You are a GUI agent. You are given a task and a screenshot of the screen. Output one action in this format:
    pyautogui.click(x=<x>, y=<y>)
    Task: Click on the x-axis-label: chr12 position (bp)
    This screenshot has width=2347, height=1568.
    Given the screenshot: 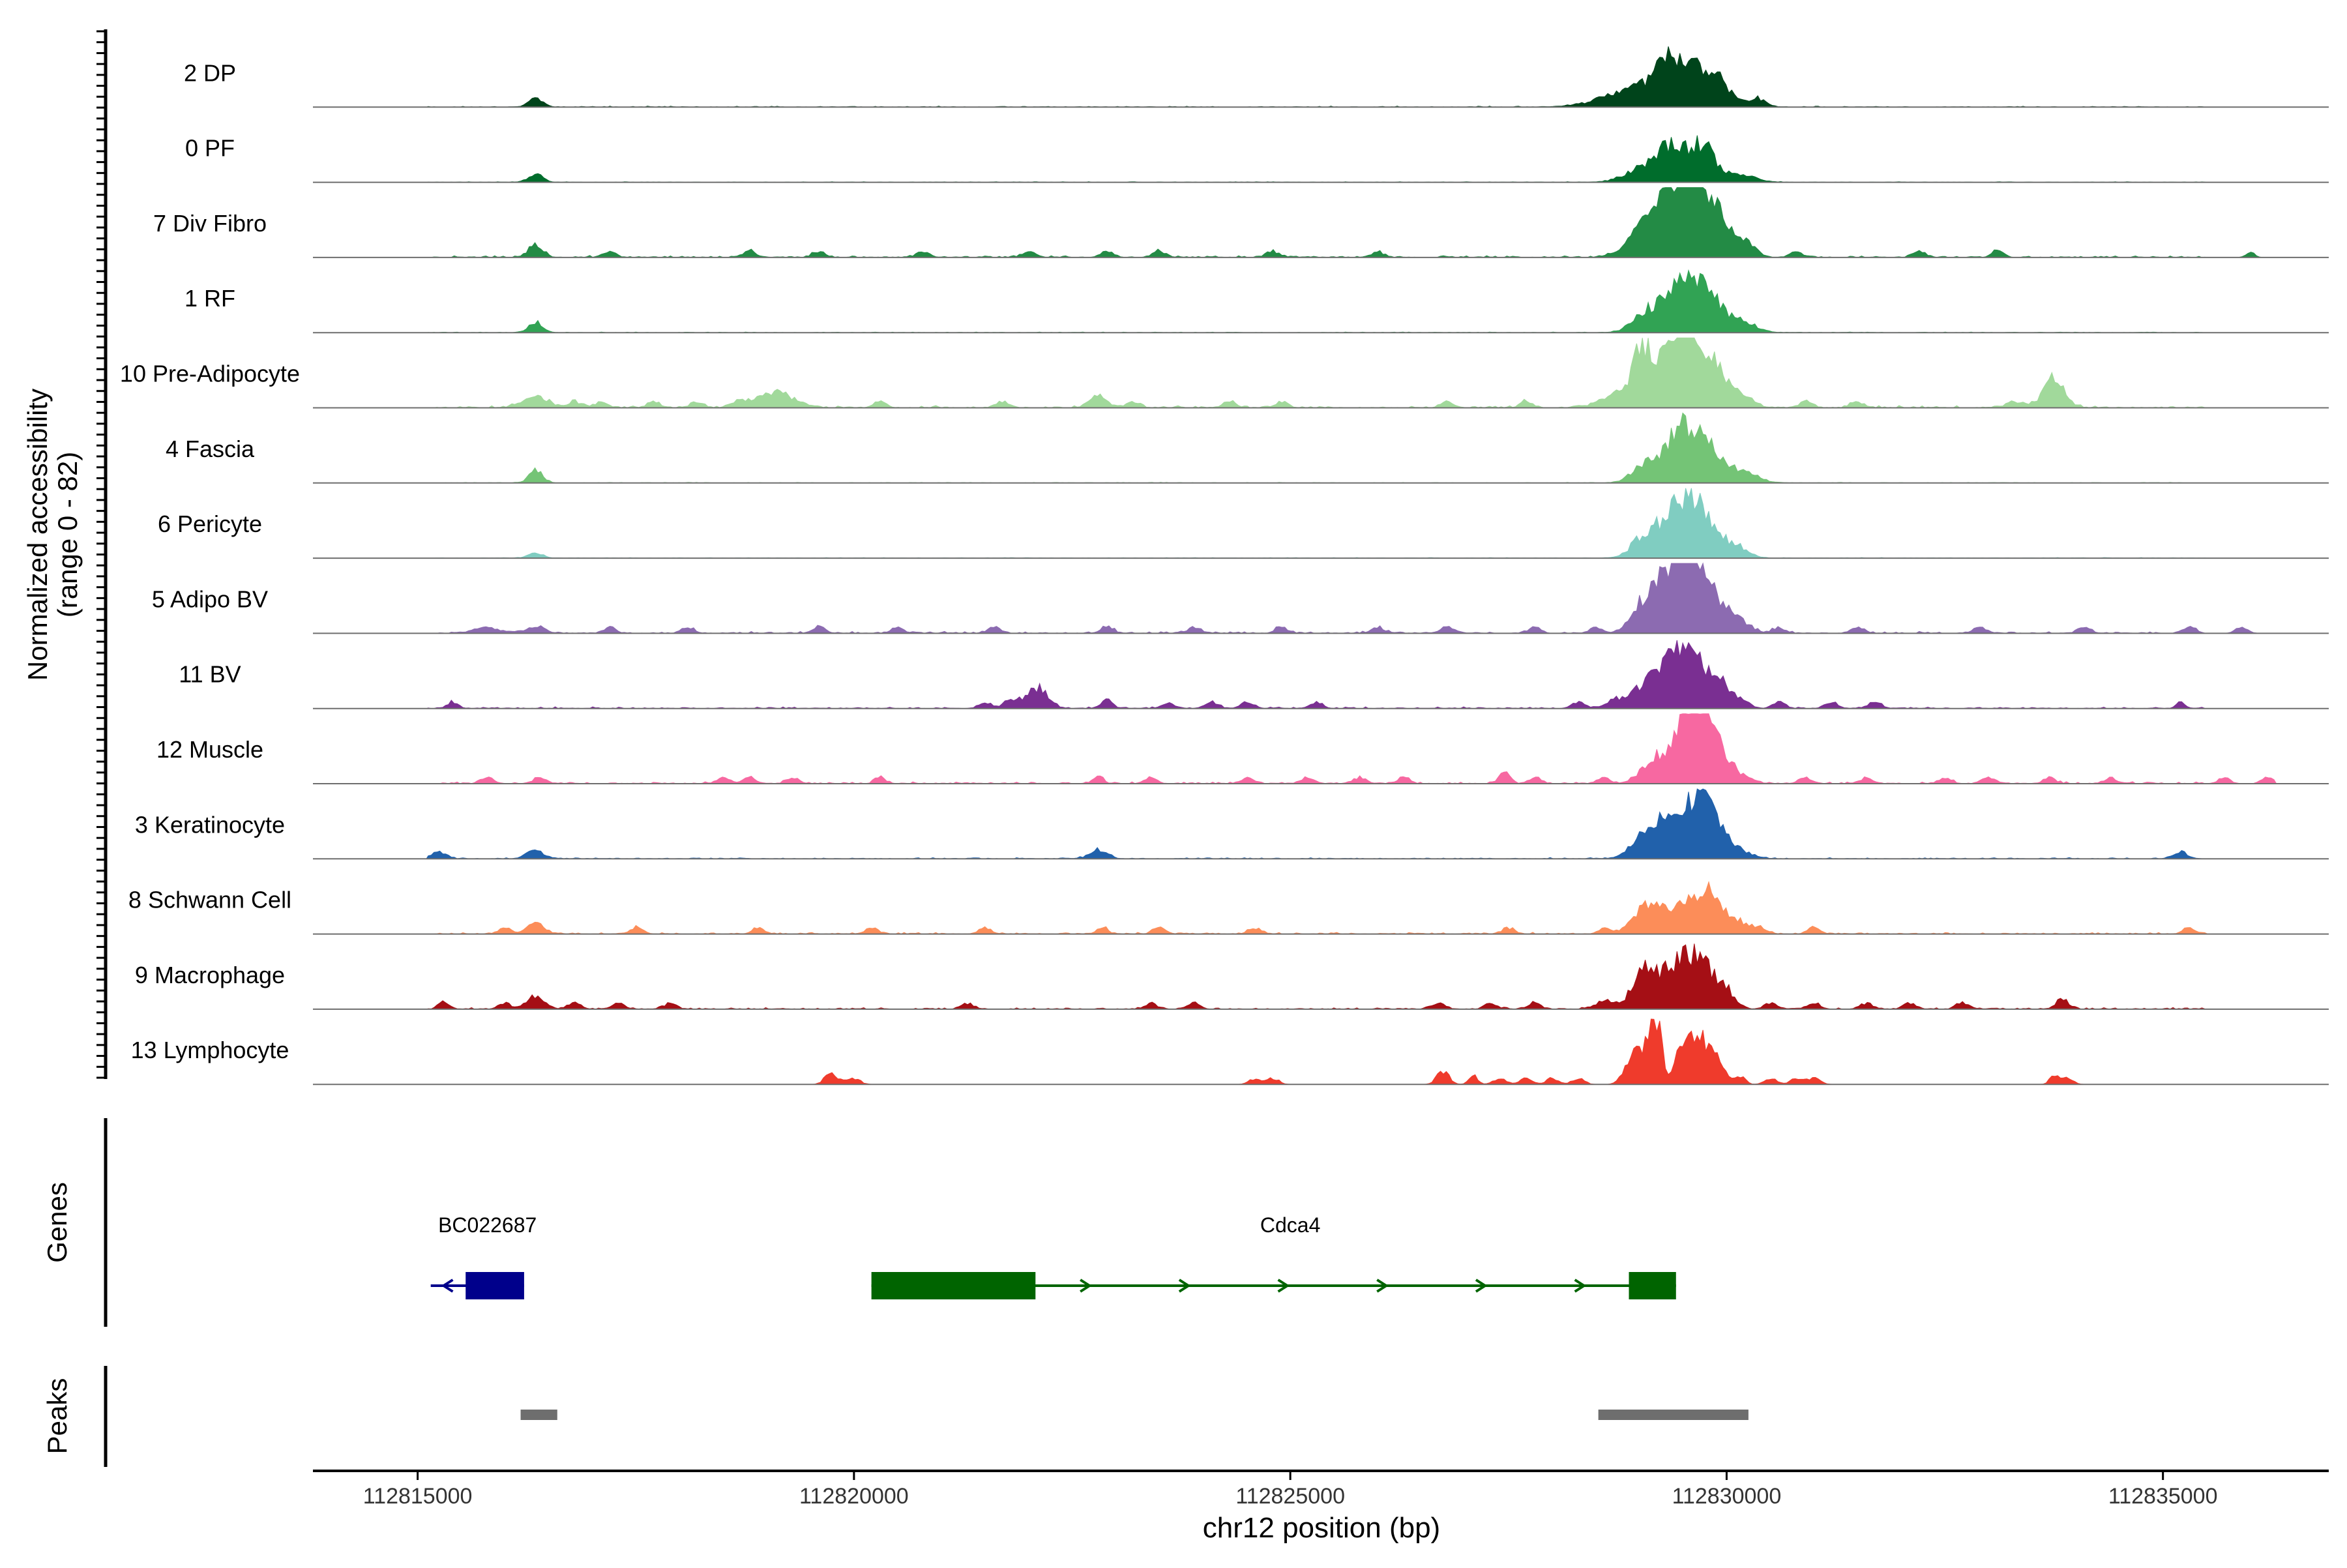 What is the action you would take?
    pyautogui.click(x=1321, y=1528)
    